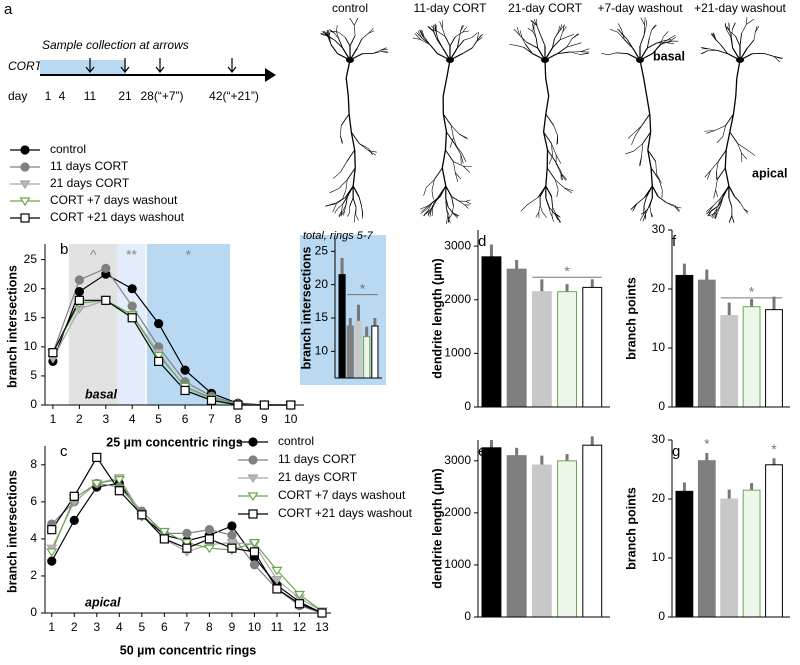 This screenshot has width=800, height=665. Describe the element at coordinates (89, 166) in the screenshot. I see `legend-label: 11 days CORT` at that location.